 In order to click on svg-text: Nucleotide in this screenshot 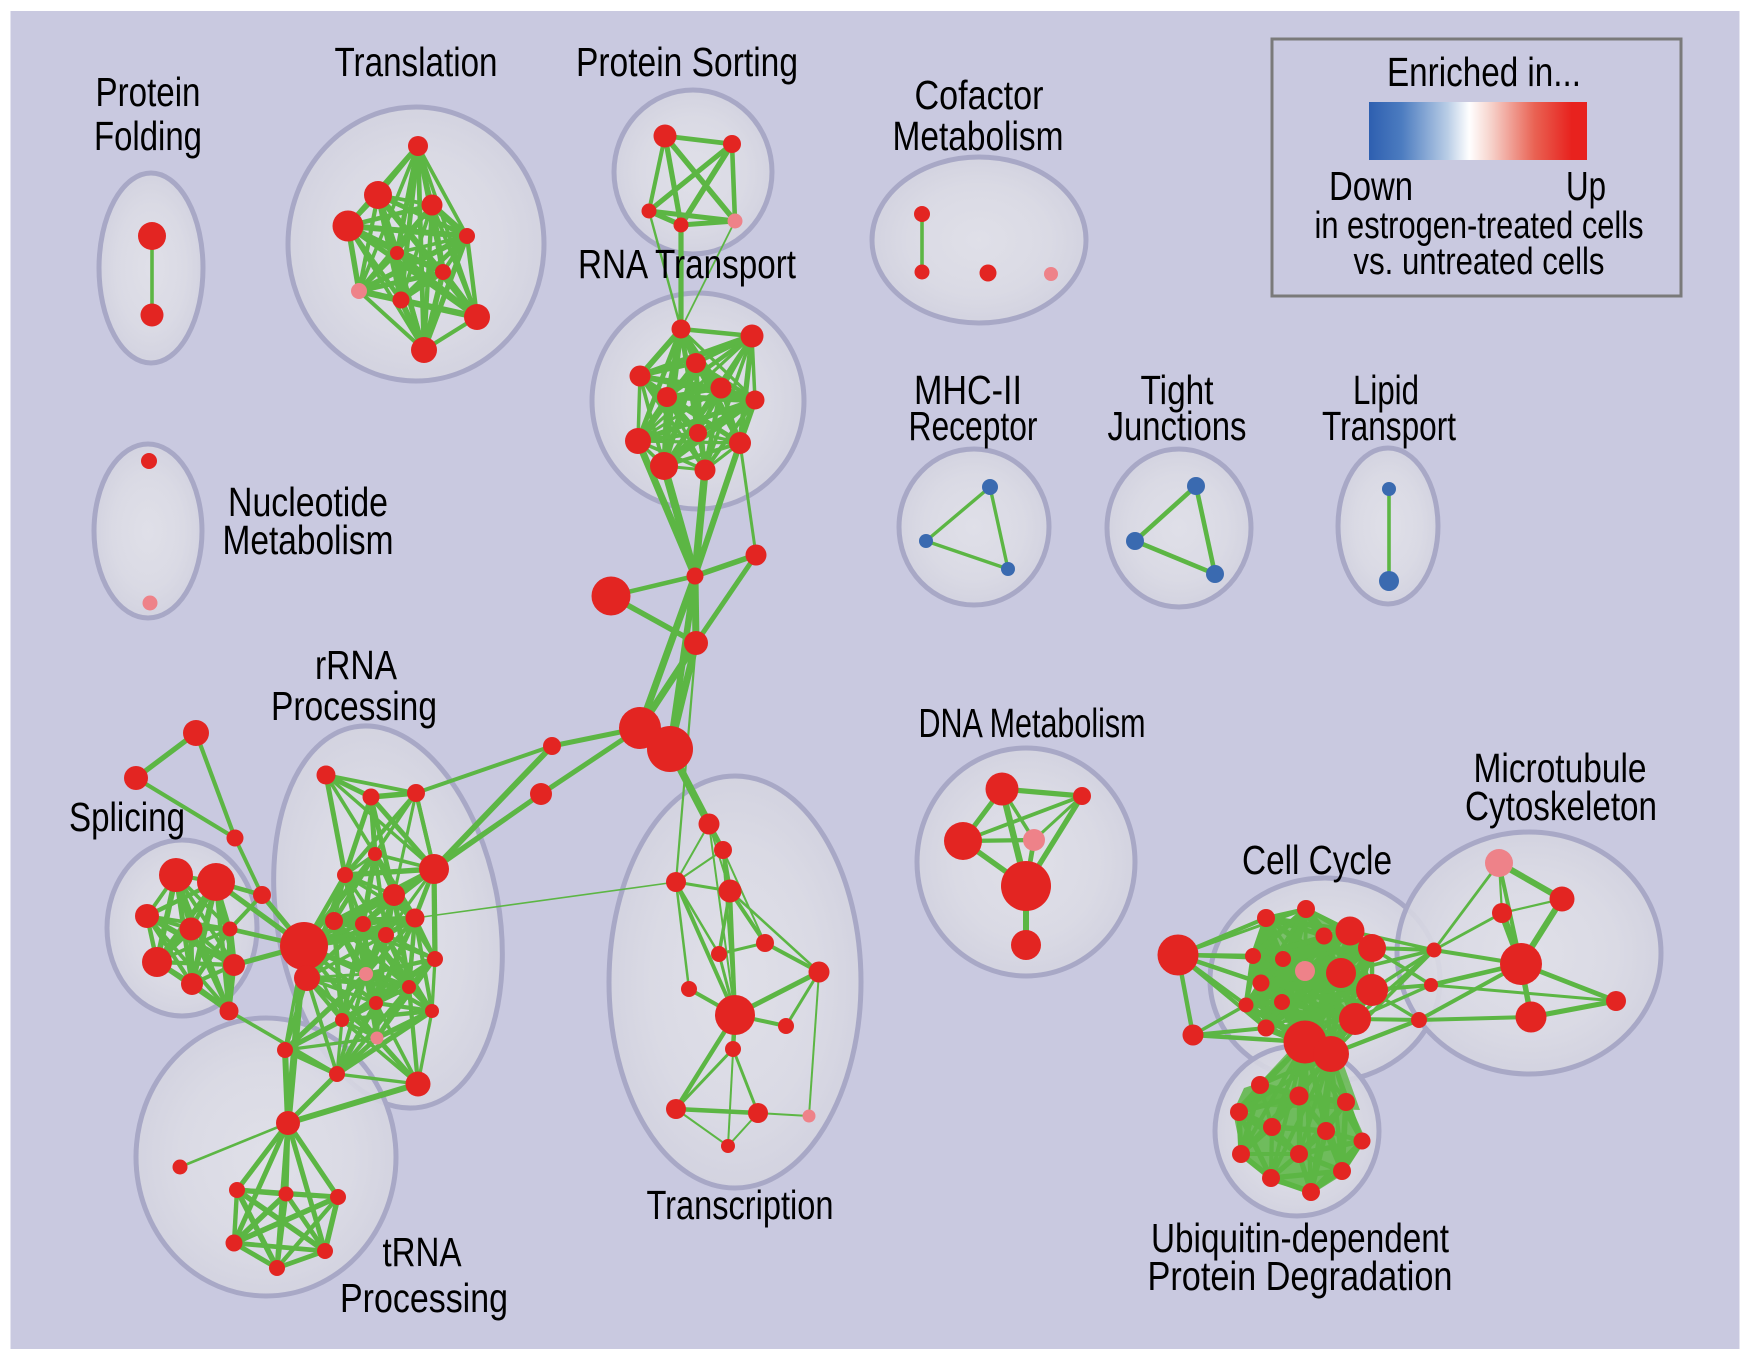, I will do `click(308, 502)`.